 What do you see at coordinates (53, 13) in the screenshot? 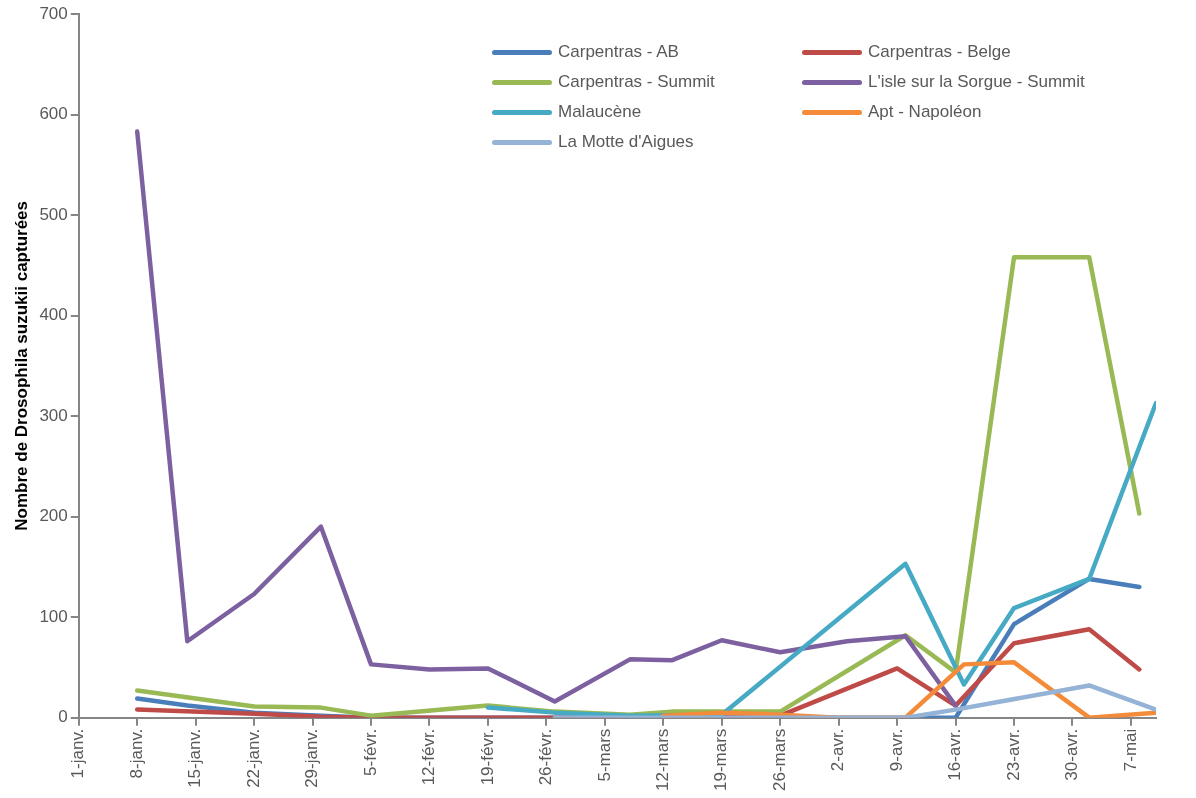
I see `y-tick-label: 700` at bounding box center [53, 13].